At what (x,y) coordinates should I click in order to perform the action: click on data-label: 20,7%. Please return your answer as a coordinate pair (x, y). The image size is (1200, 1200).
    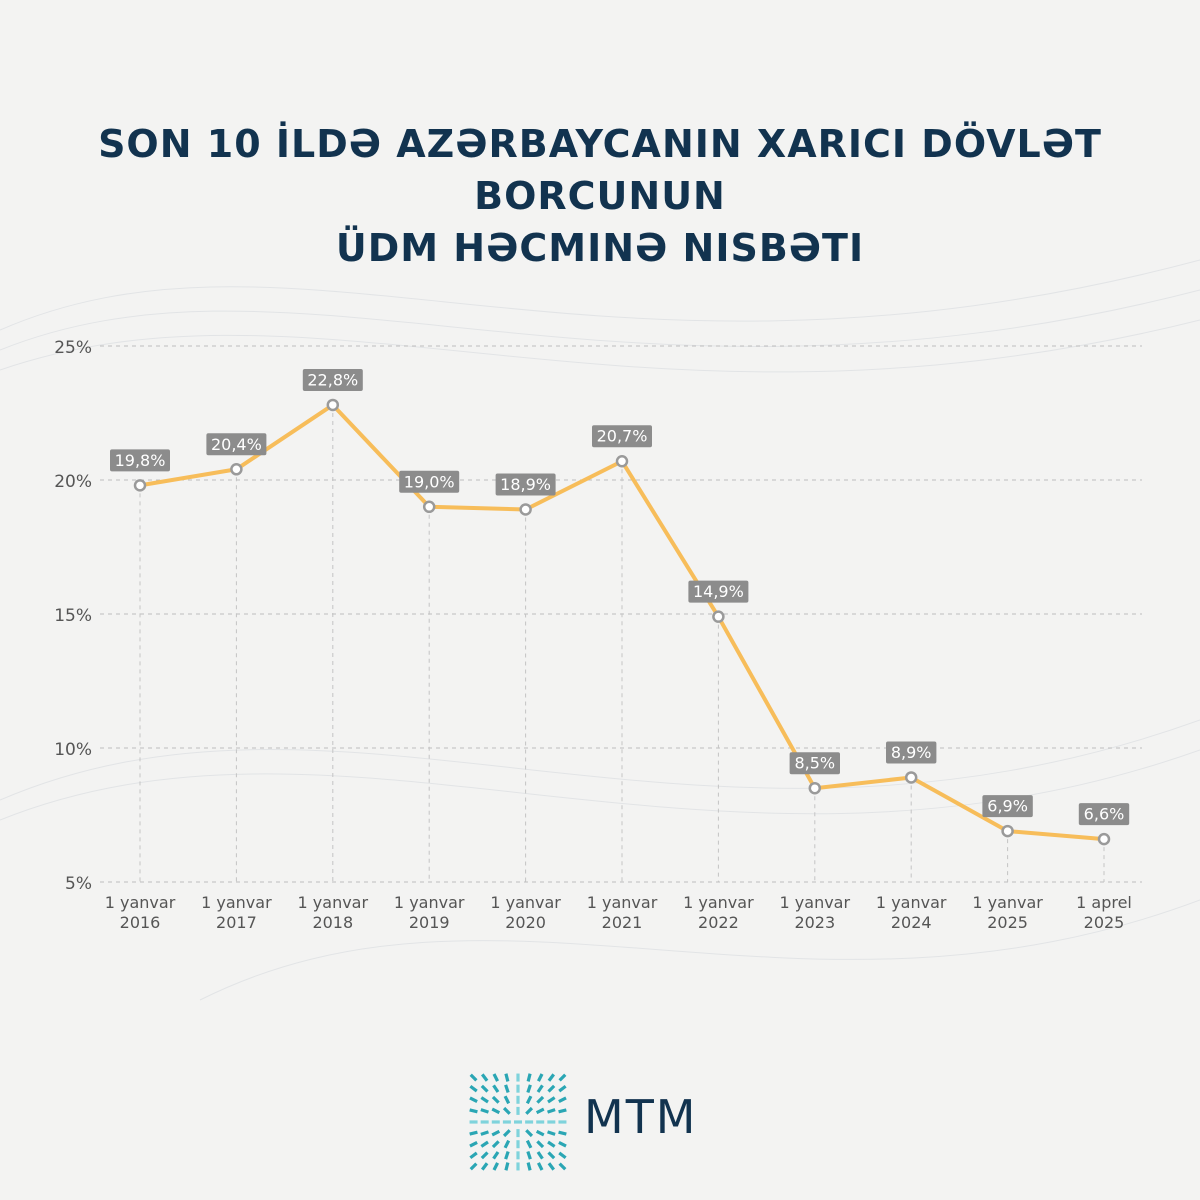
    Looking at the image, I should click on (622, 436).